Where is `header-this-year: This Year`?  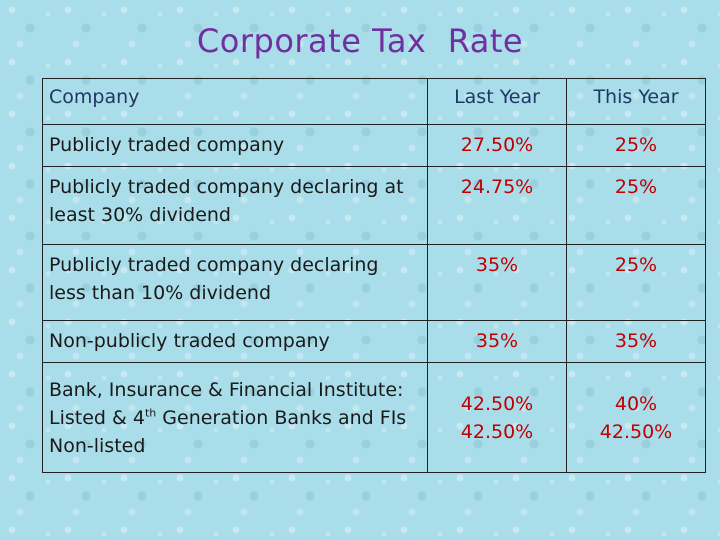
header-this-year: This Year is located at coordinates (636, 101).